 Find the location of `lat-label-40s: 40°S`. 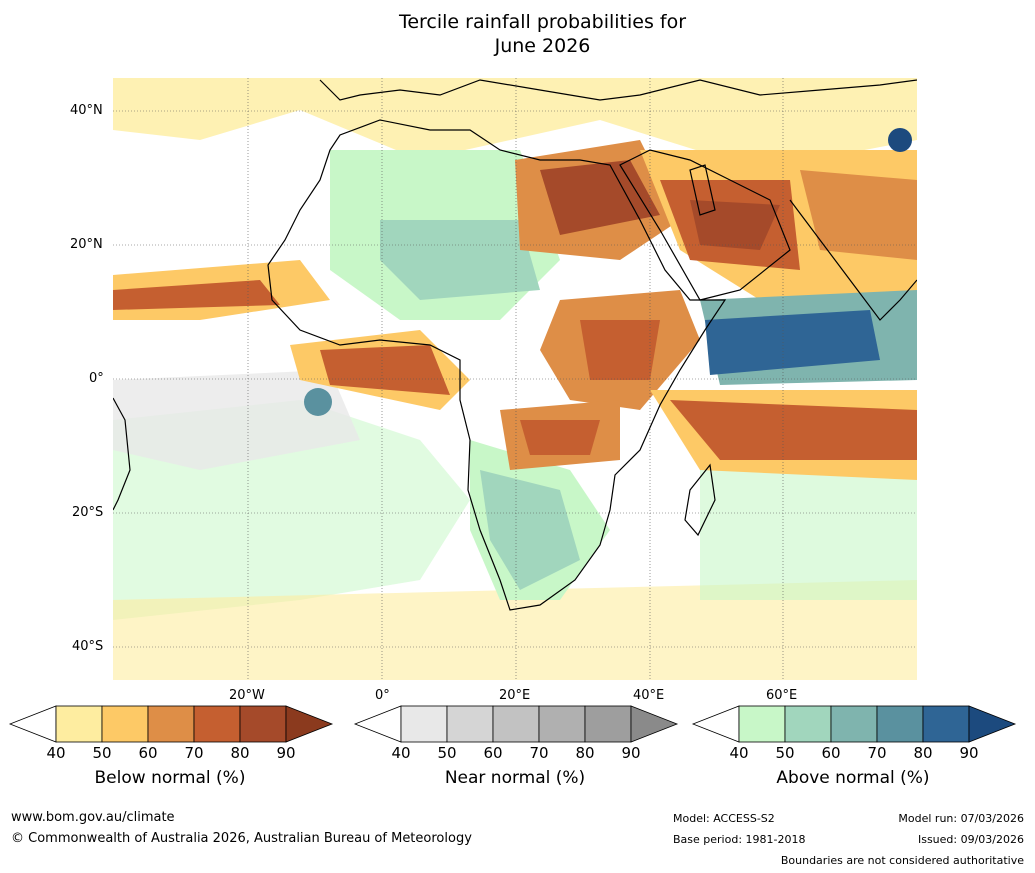

lat-label-40s: 40°S is located at coordinates (88, 646).